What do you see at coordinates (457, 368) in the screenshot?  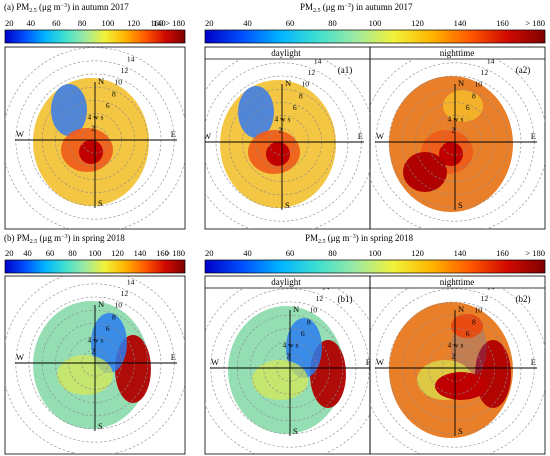 I see `polar-plot-b2: N E S W 24 w s68 10 12 14` at bounding box center [457, 368].